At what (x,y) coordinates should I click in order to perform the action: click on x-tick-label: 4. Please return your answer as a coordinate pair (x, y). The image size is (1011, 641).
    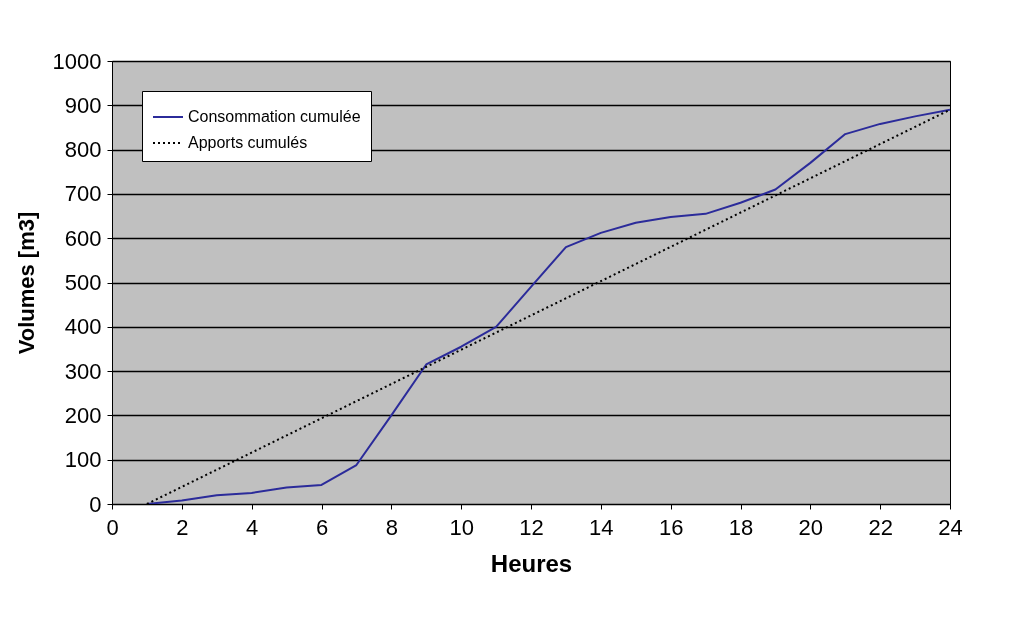
    Looking at the image, I should click on (252, 527).